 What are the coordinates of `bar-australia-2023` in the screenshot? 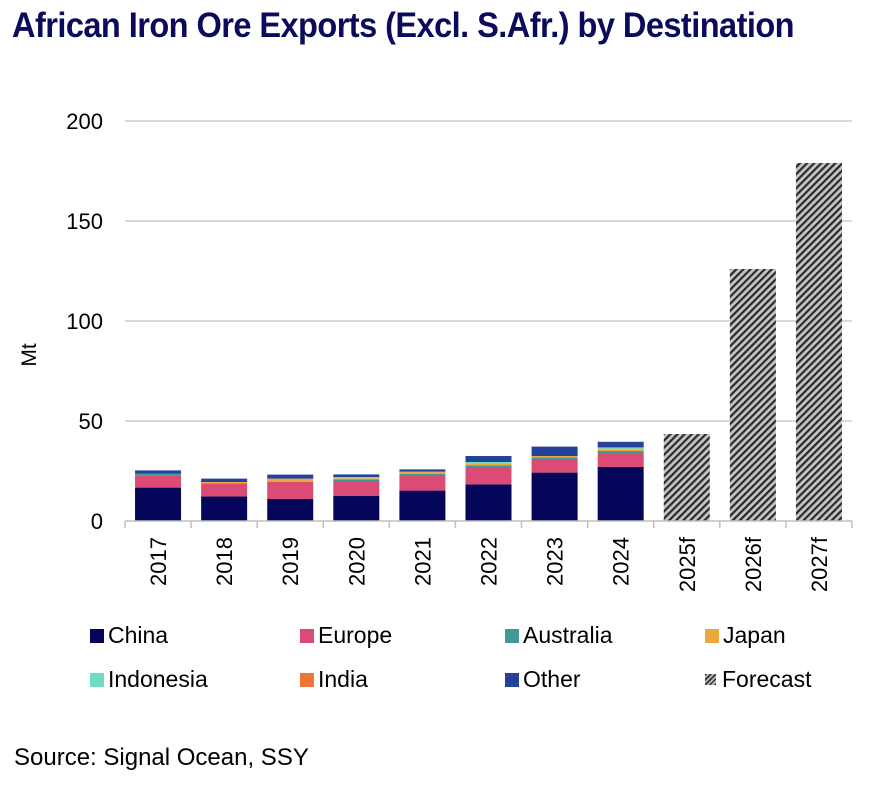 It's located at (554, 458).